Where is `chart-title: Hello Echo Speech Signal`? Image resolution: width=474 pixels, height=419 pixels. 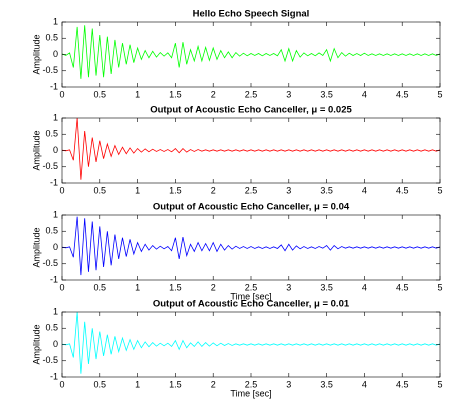 chart-title: Hello Echo Speech Signal is located at coordinates (251, 14).